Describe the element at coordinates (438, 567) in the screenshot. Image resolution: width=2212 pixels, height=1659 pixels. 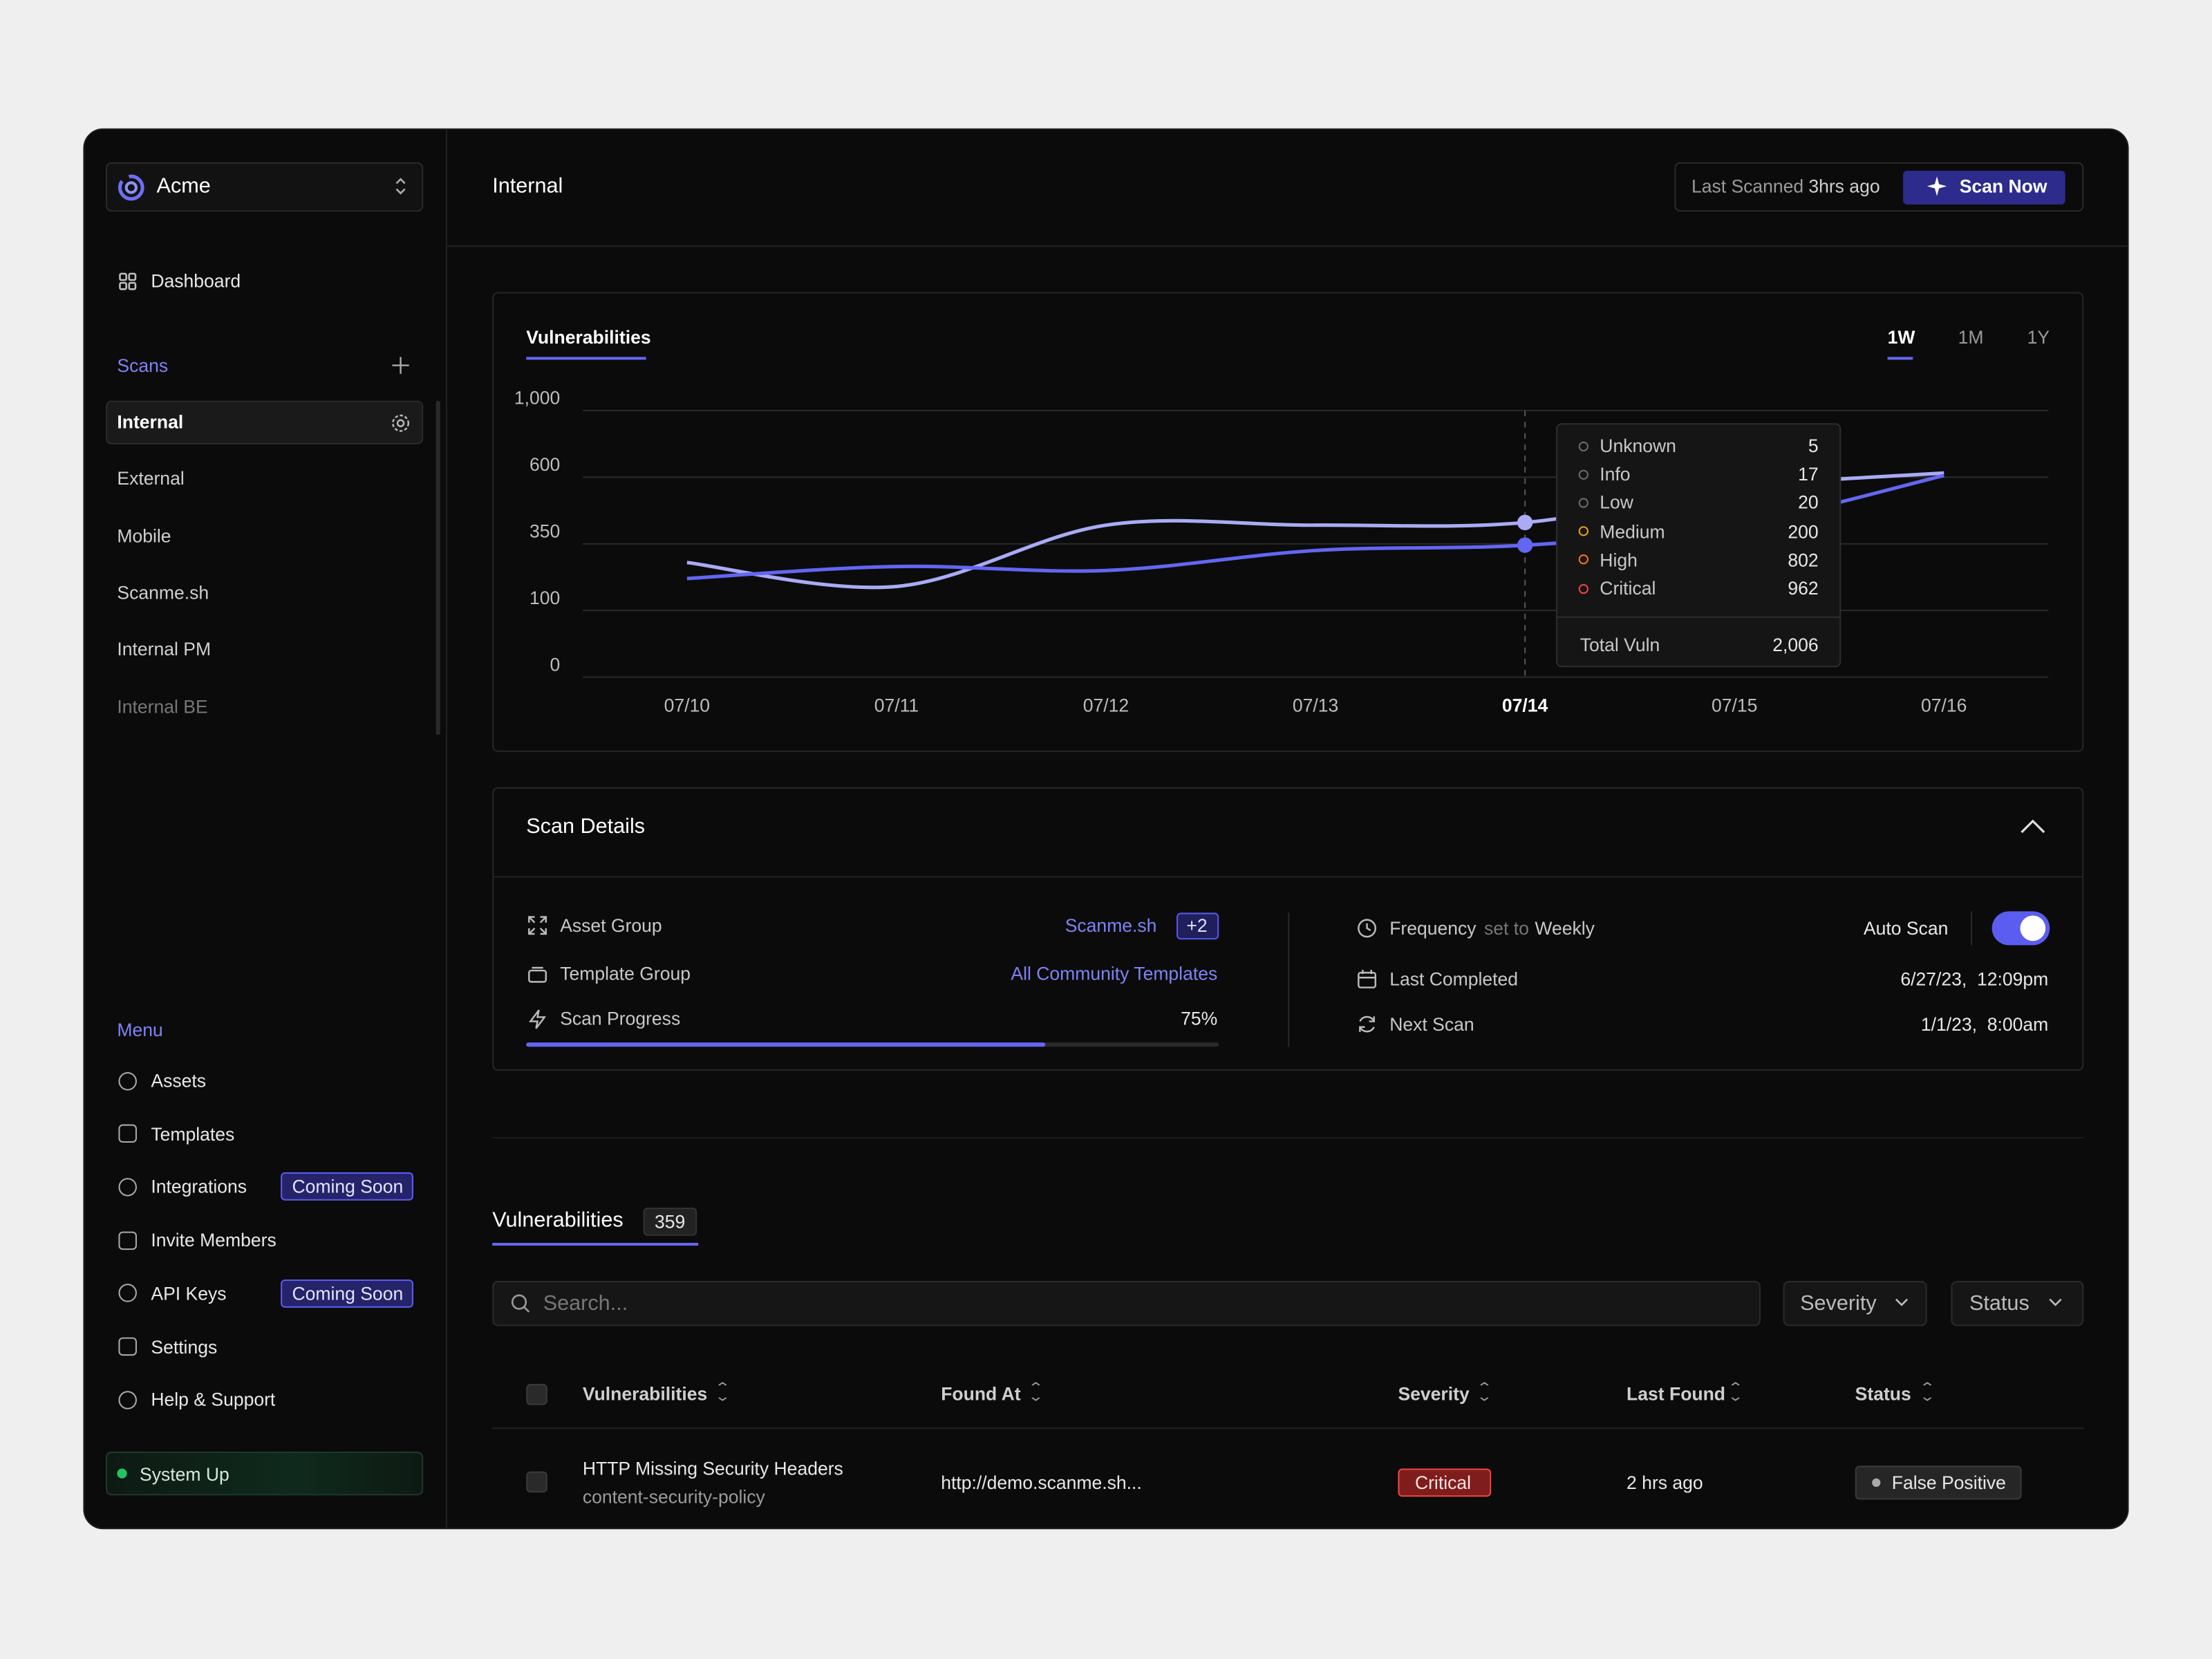
I see `scrollbar` at that location.